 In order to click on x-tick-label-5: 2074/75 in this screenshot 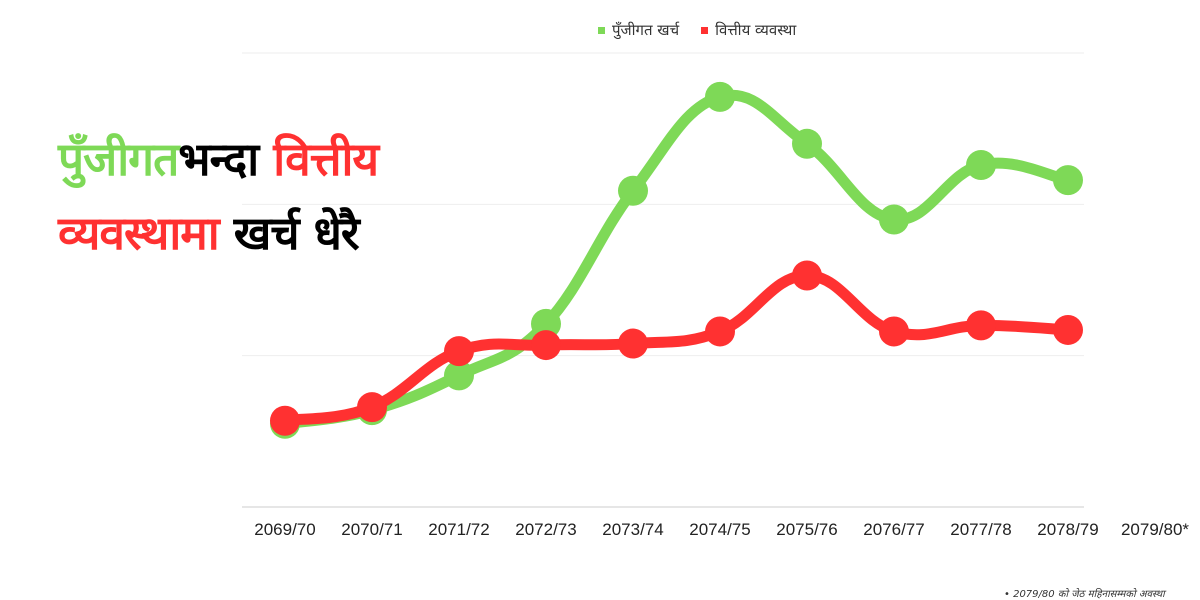, I will do `click(719, 529)`.